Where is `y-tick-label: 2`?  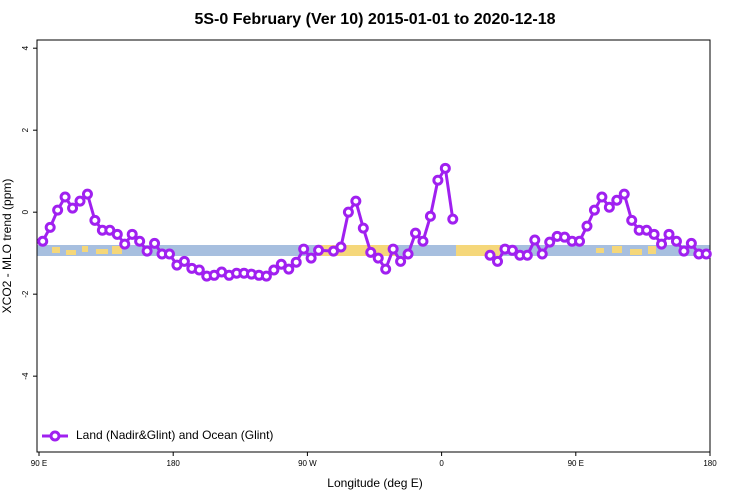 y-tick-label: 2 is located at coordinates (25, 129).